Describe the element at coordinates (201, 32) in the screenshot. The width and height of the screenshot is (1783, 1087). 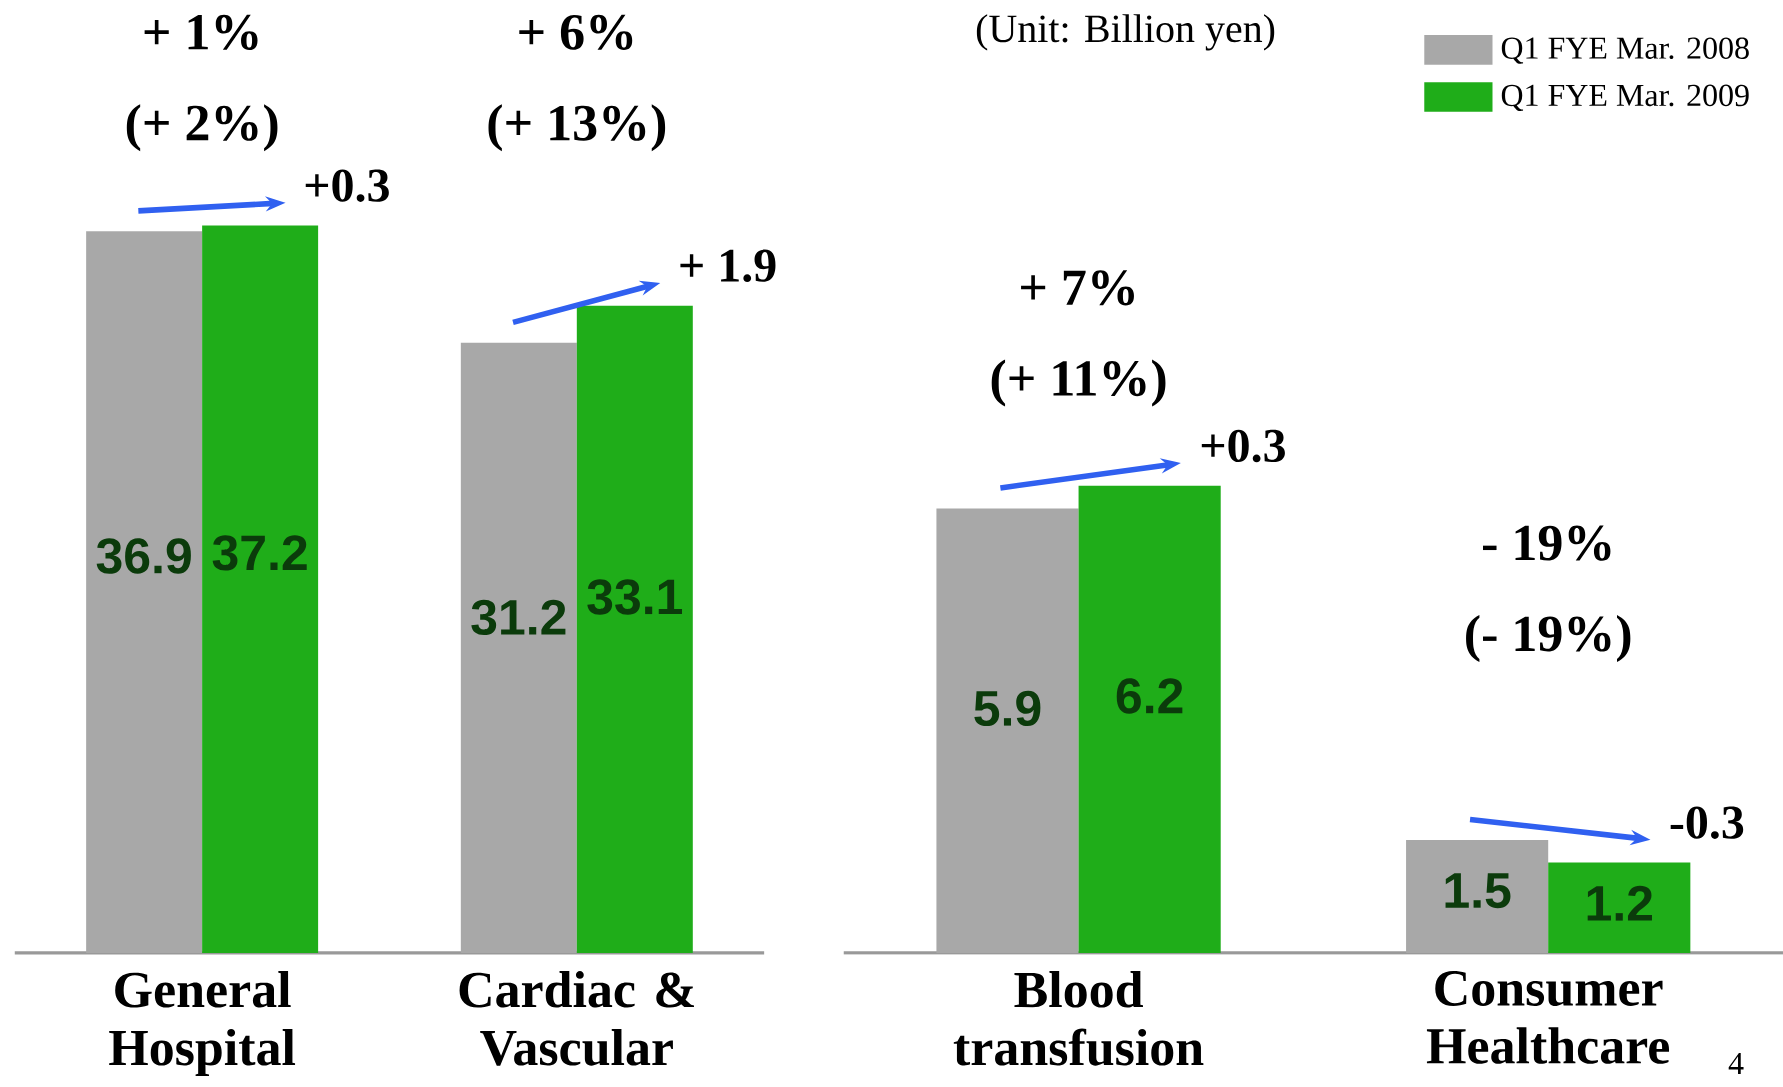
I see `text: + 1%` at that location.